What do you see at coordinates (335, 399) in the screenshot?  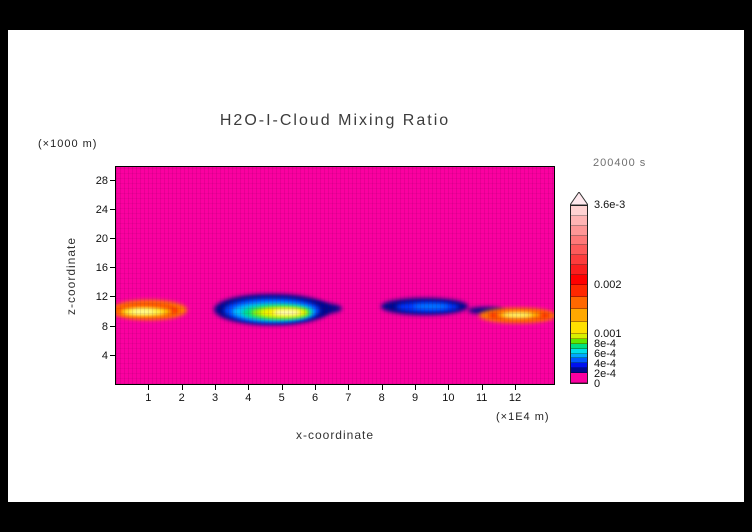 I see `x-tick-labels: 1 2 3 4 5 6 7 8 9 10 11 12` at bounding box center [335, 399].